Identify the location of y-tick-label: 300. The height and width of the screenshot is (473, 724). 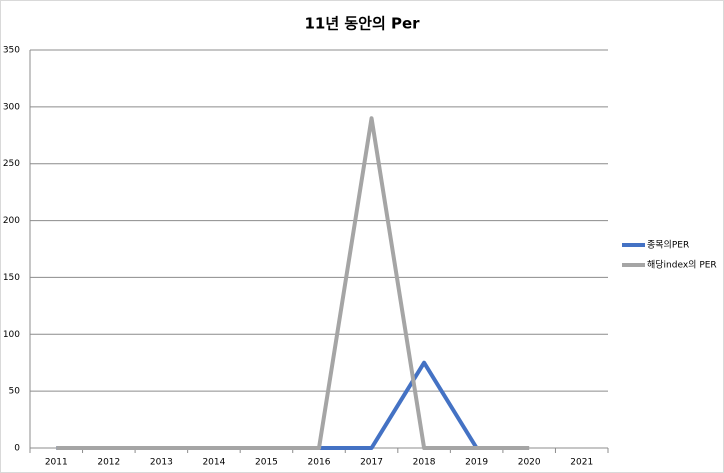
(11, 107).